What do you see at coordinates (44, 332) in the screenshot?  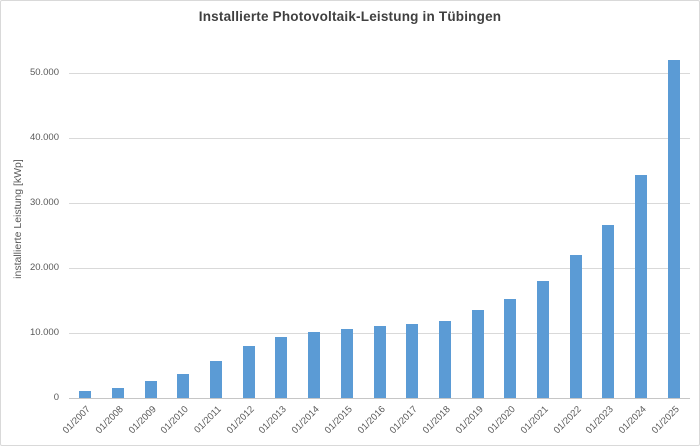 I see `y-tick-label: 10.000` at bounding box center [44, 332].